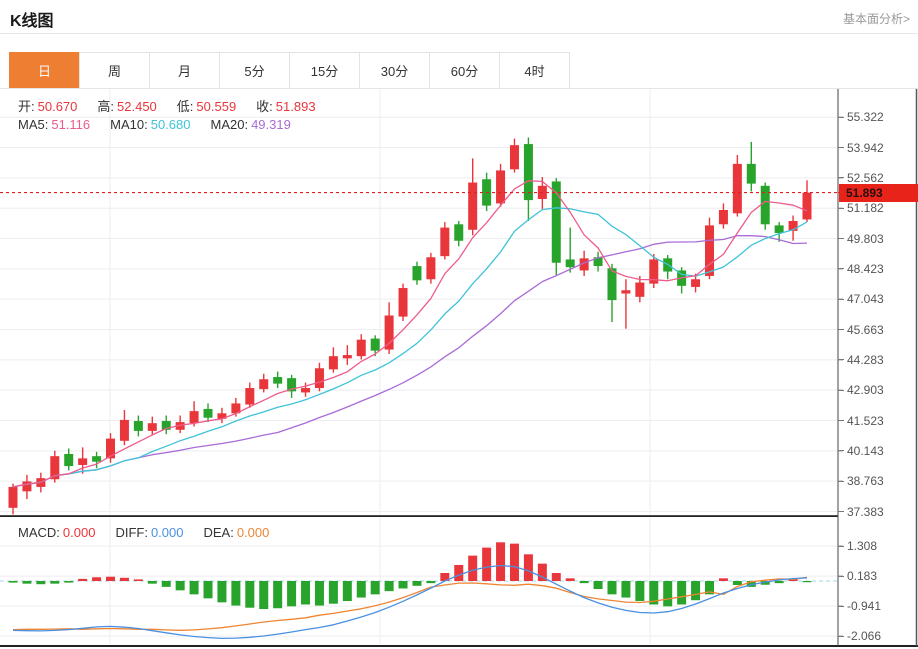  What do you see at coordinates (878, 576) in the screenshot?
I see `macd-tick-label: 0.183` at bounding box center [878, 576].